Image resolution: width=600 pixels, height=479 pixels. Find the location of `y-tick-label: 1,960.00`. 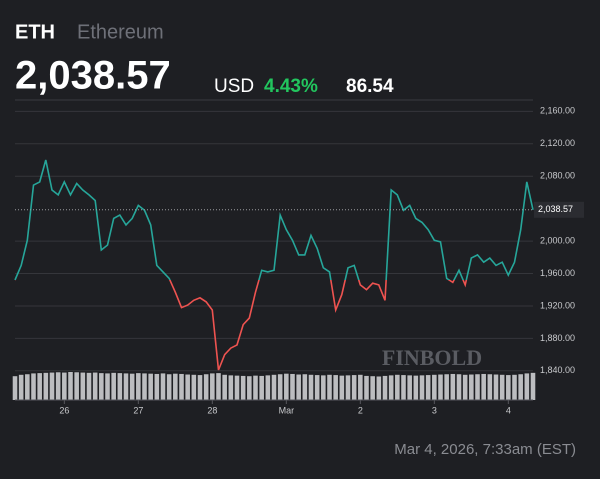

y-tick-label: 1,960.00 is located at coordinates (557, 273).